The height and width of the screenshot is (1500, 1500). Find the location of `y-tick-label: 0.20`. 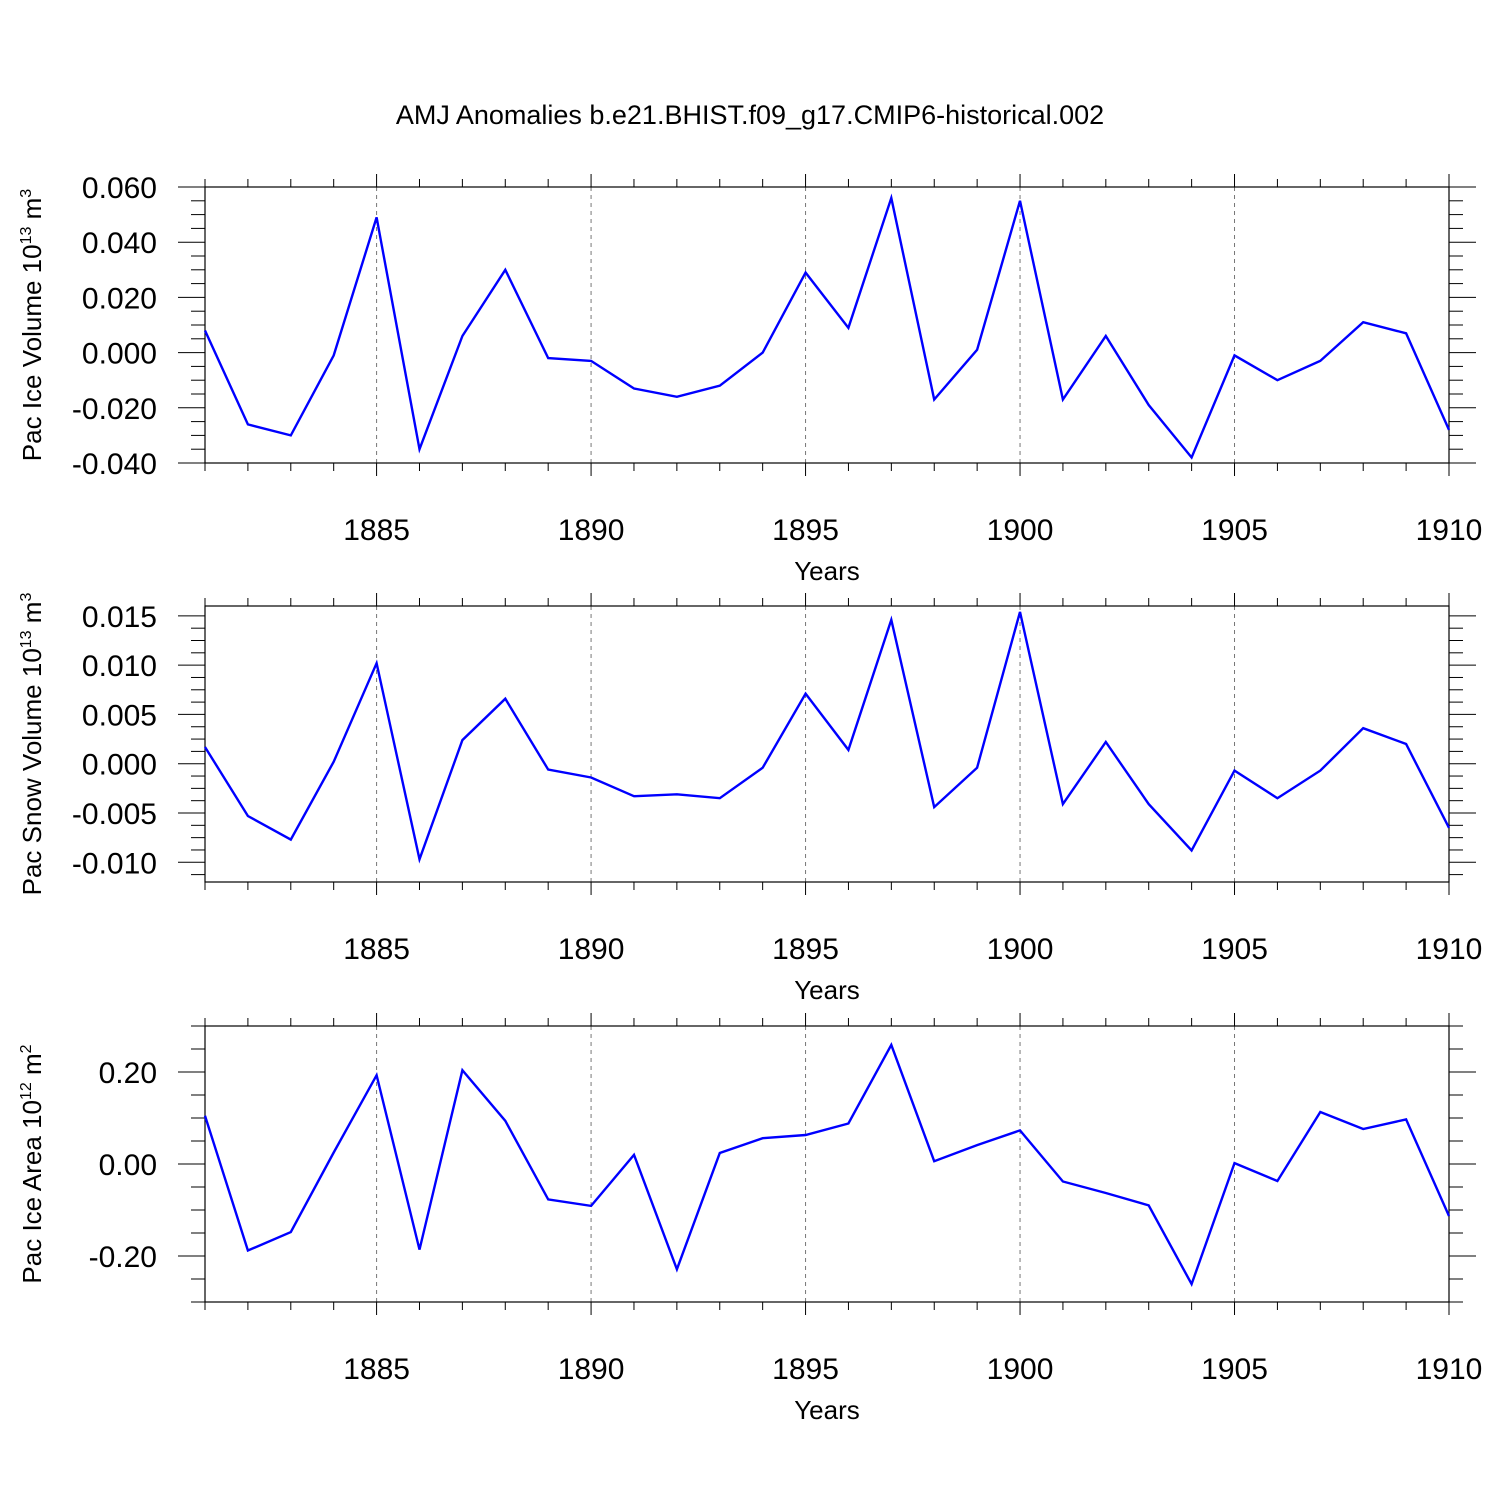

y-tick-label: 0.20 is located at coordinates (128, 1073).